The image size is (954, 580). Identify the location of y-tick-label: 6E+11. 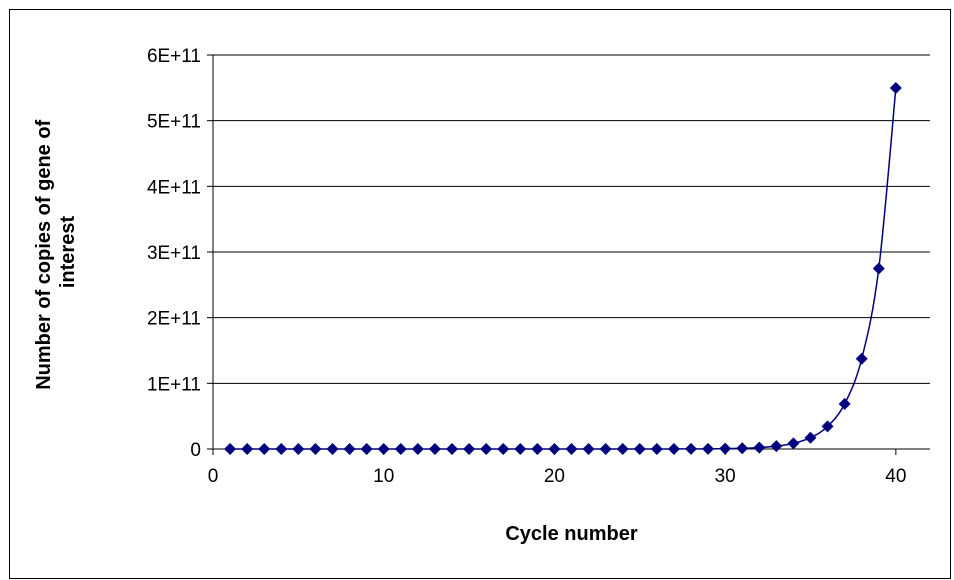
(174, 56).